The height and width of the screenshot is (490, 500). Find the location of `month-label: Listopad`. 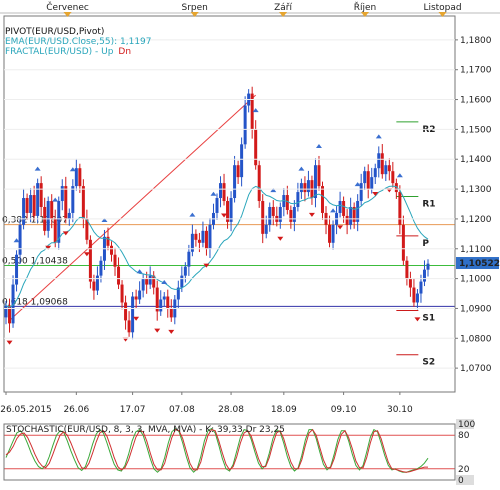

month-label: Listopad is located at coordinates (442, 8).